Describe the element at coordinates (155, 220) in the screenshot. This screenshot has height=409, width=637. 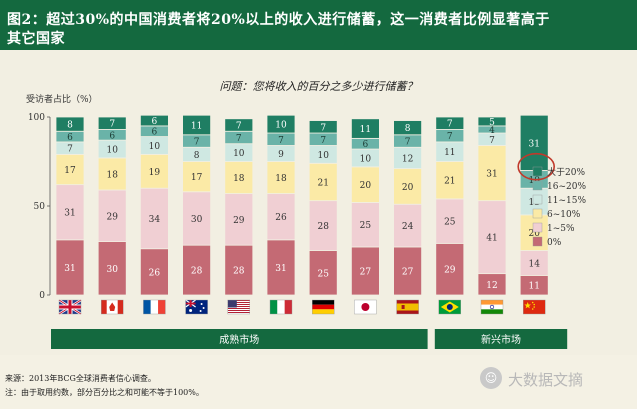
I see `data-label: 34` at that location.